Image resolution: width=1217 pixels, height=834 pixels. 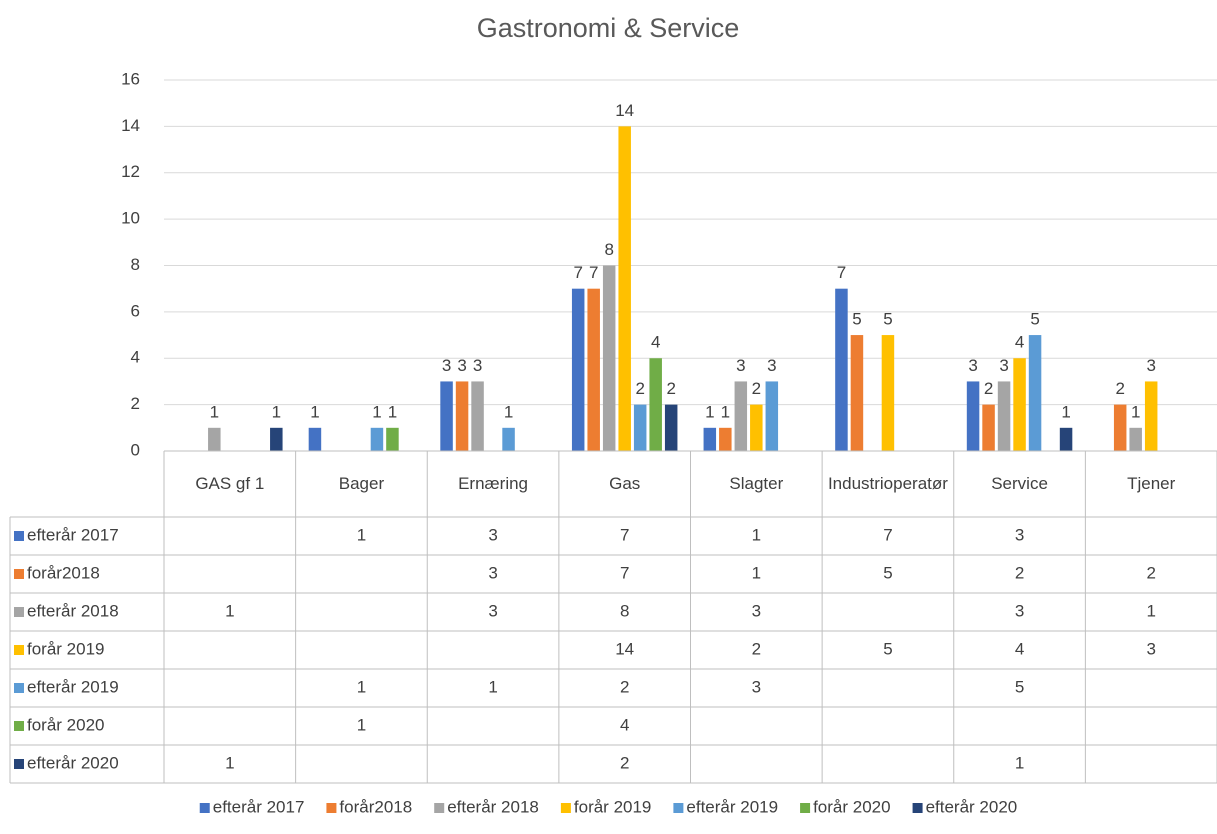 What do you see at coordinates (73, 686) in the screenshot?
I see `row-label: efterår 2019` at bounding box center [73, 686].